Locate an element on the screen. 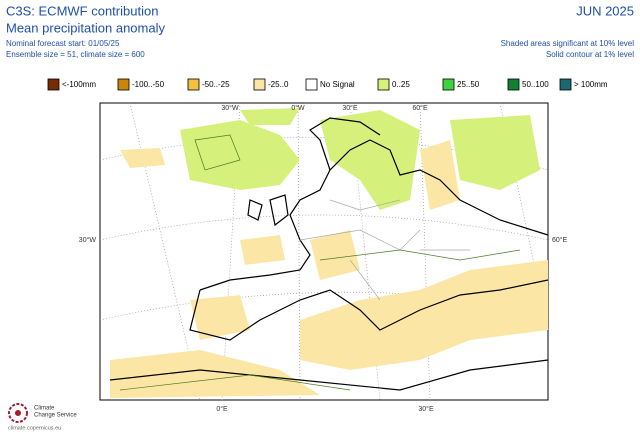  legend-label: -50..-25 is located at coordinates (216, 84).